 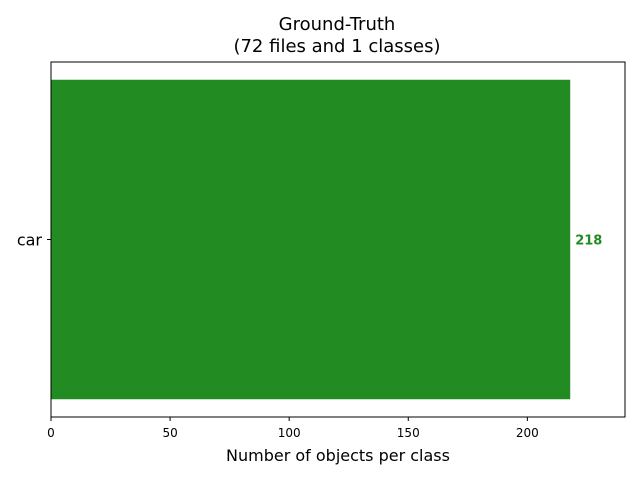 What do you see at coordinates (289, 433) in the screenshot?
I see `x-tick-label: 100` at bounding box center [289, 433].